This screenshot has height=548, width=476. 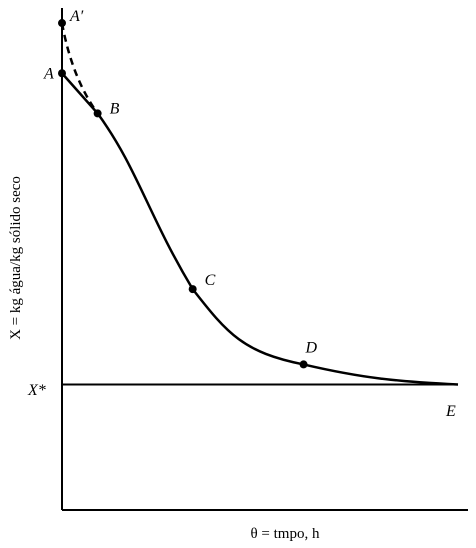 I want to click on equilibrium-end-label: E, so click(x=450, y=411).